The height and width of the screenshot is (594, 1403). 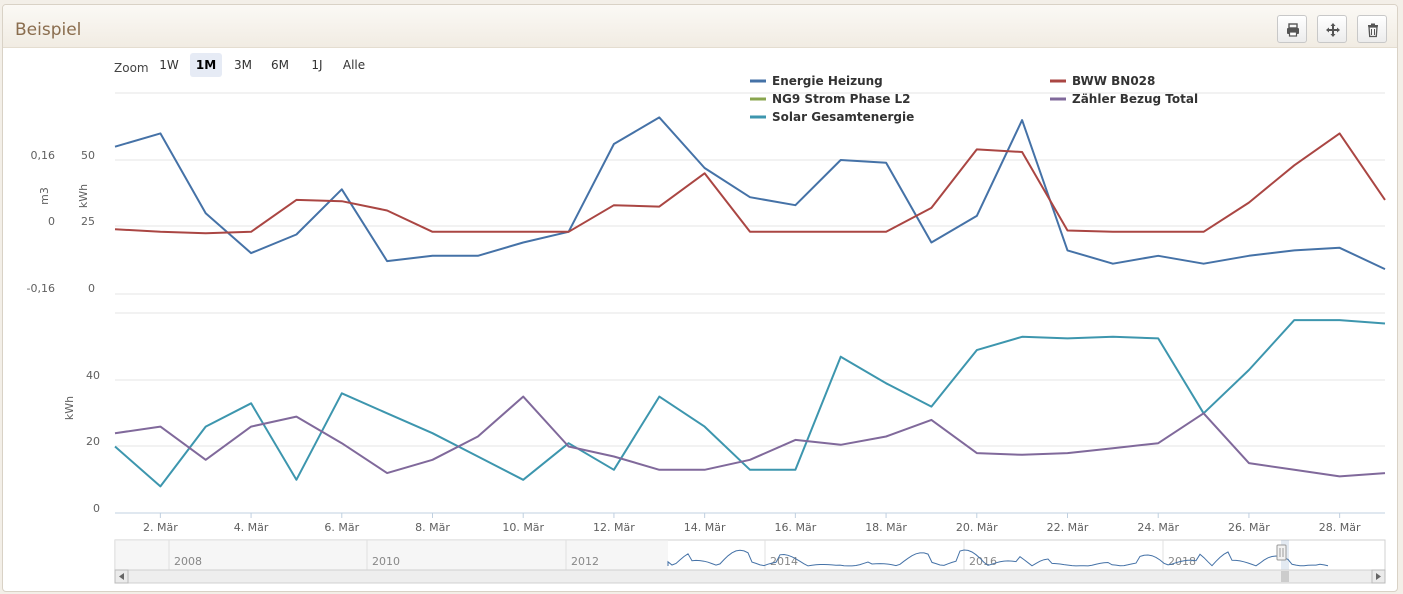 I want to click on navigator-year-label: 2012, so click(x=585, y=561).